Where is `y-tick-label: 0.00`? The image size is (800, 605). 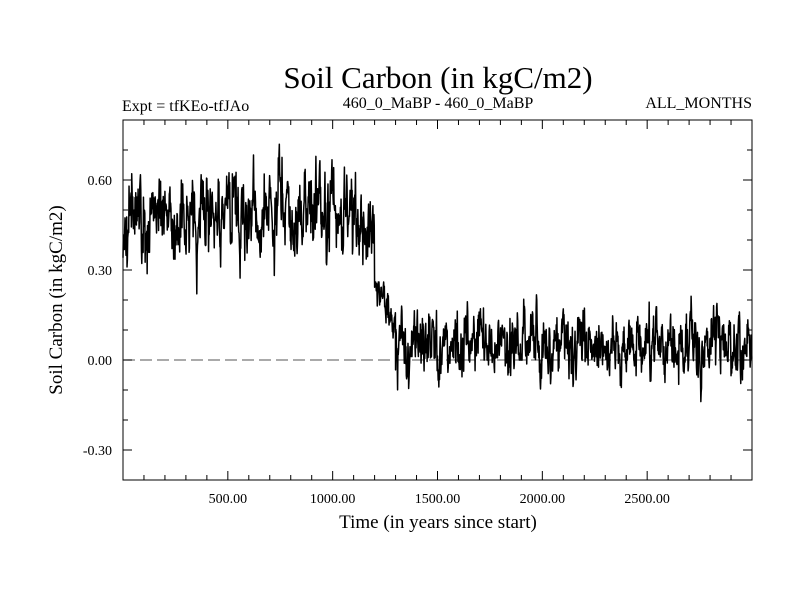 y-tick-label: 0.00 is located at coordinates (100, 361).